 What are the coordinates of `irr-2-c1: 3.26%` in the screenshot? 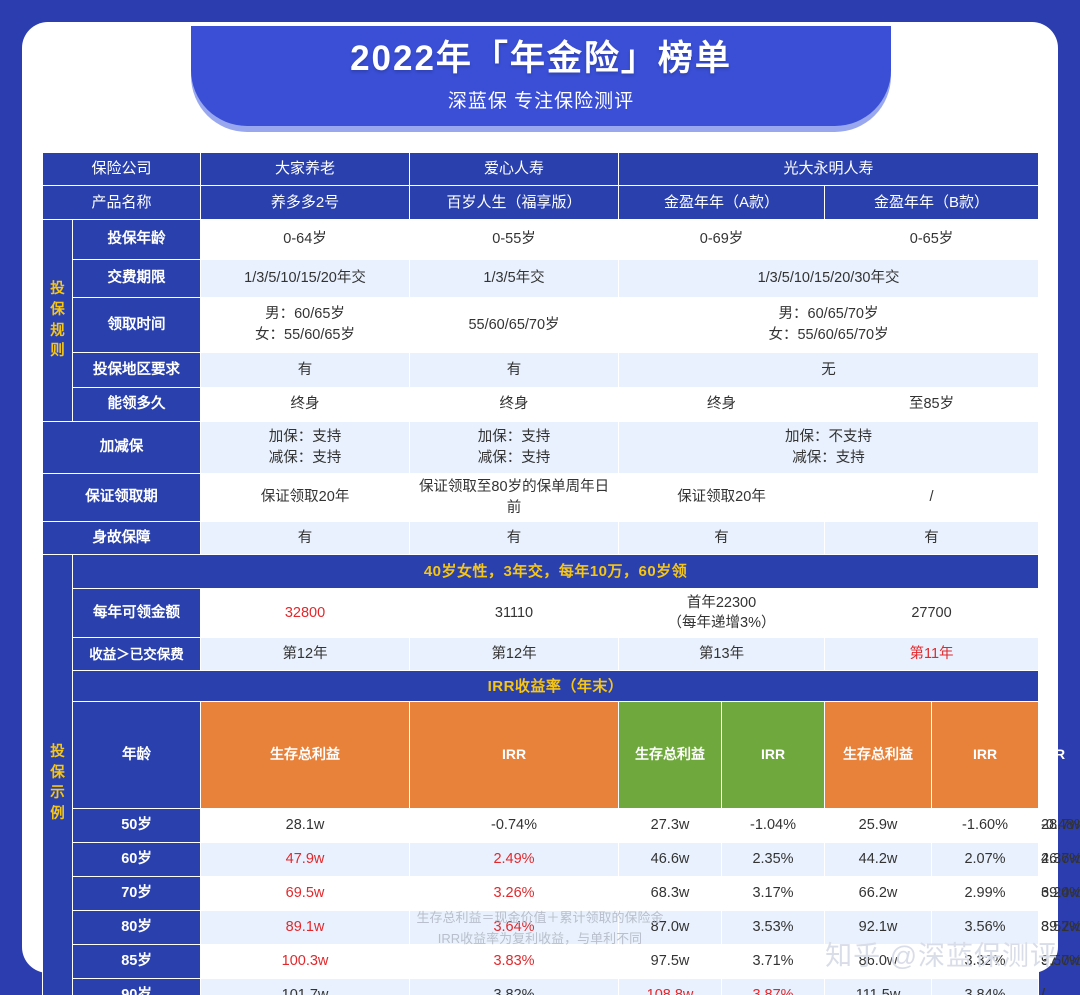 It's located at (514, 893).